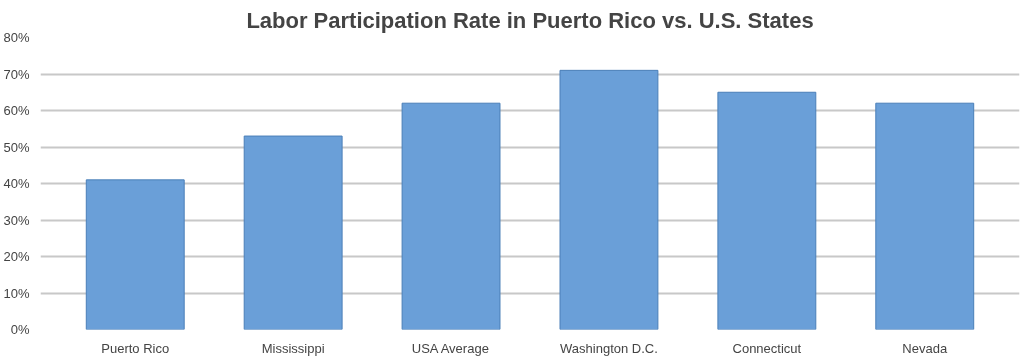 Image resolution: width=1024 pixels, height=358 pixels. Describe the element at coordinates (767, 348) in the screenshot. I see `x-tick-label: Connecticut` at that location.